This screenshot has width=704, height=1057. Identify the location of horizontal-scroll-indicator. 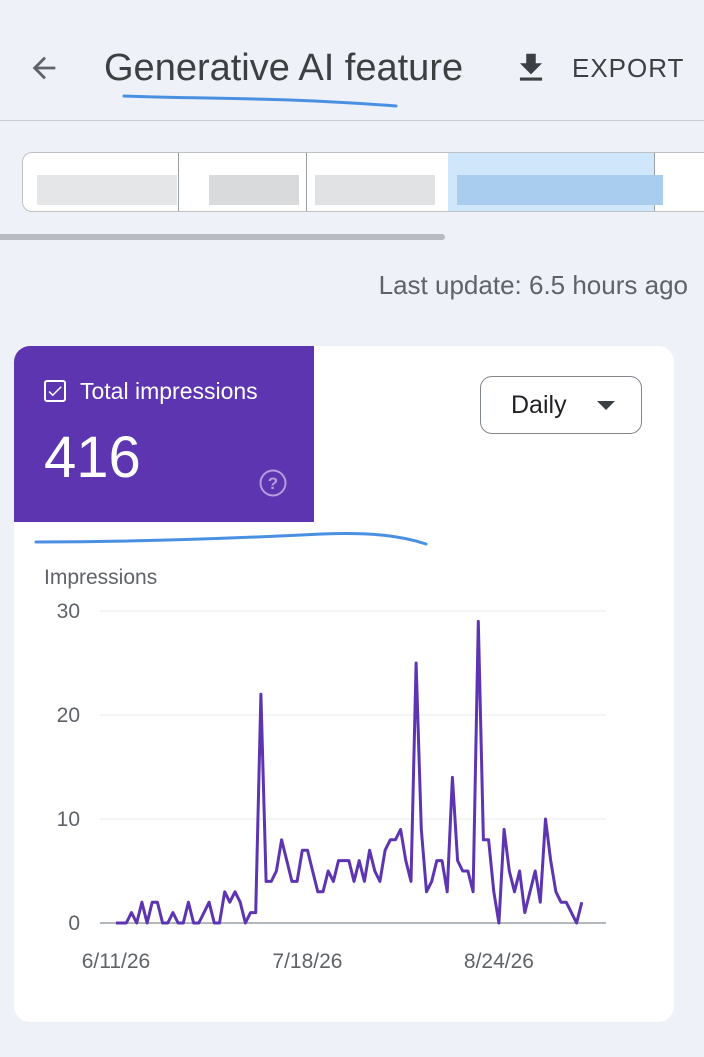
(222, 237).